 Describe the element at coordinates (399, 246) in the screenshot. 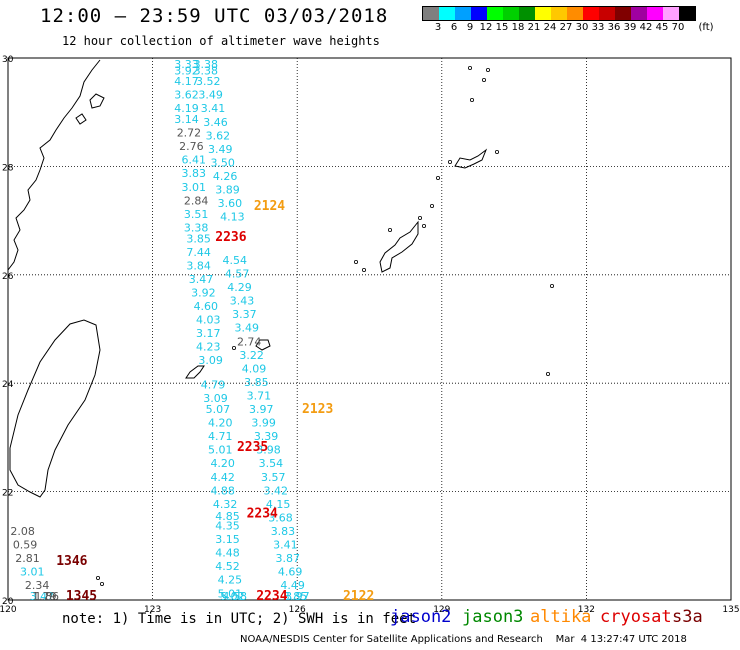

I see `okinawa-coastline` at that location.